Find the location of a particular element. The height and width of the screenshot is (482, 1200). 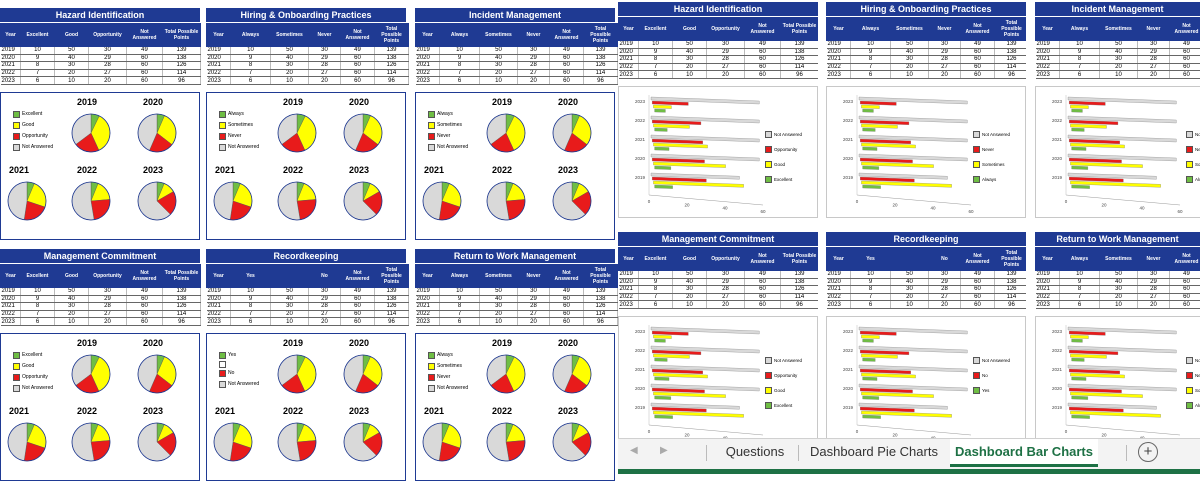

table-cell: 7 is located at coordinates (655, 67).